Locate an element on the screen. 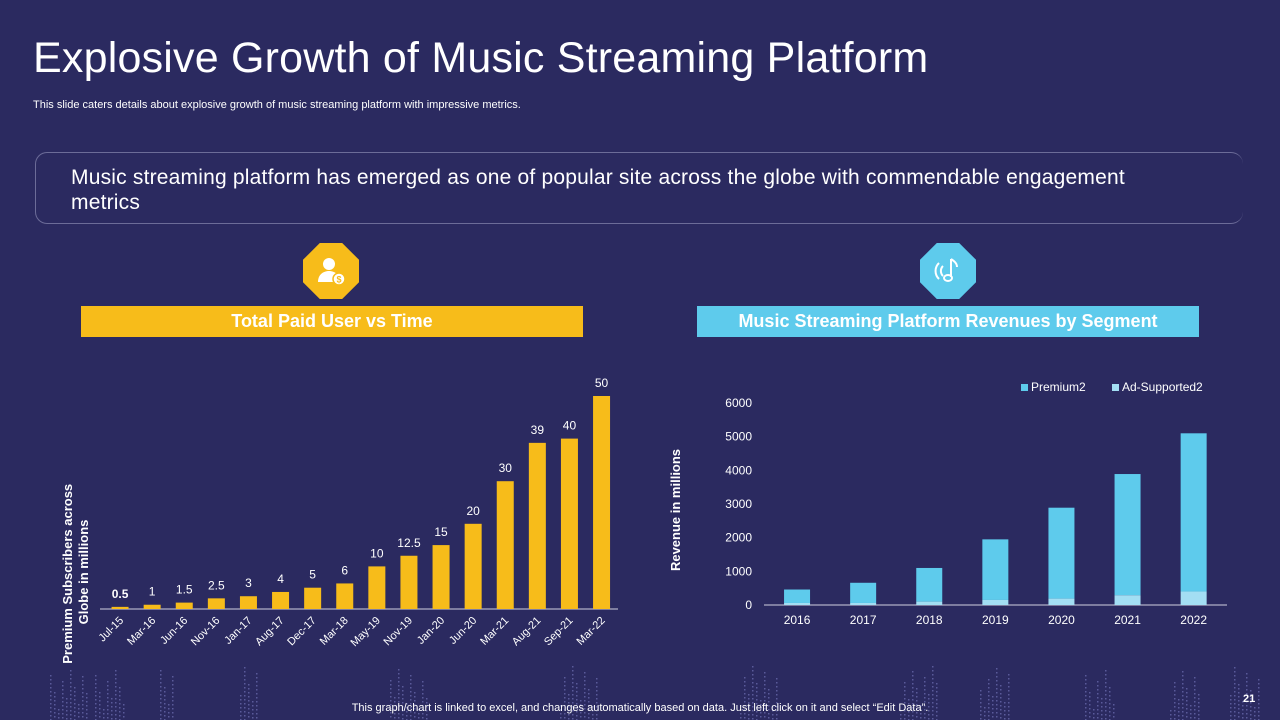  x-tick-label: Mar-18 is located at coordinates (334, 631).